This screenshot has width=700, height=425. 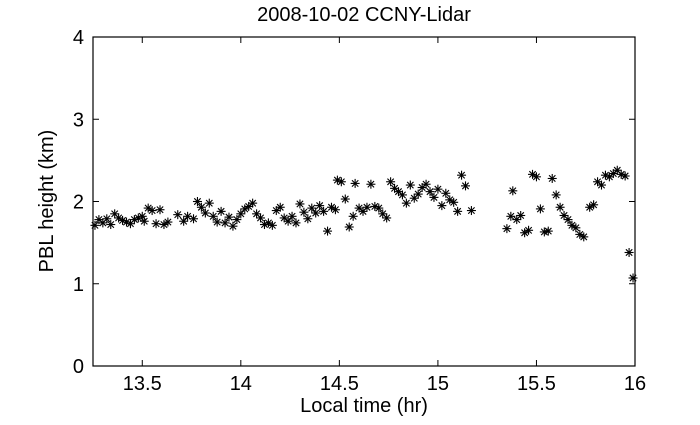 What do you see at coordinates (364, 406) in the screenshot?
I see `x-axis-label: Local time (hr)` at bounding box center [364, 406].